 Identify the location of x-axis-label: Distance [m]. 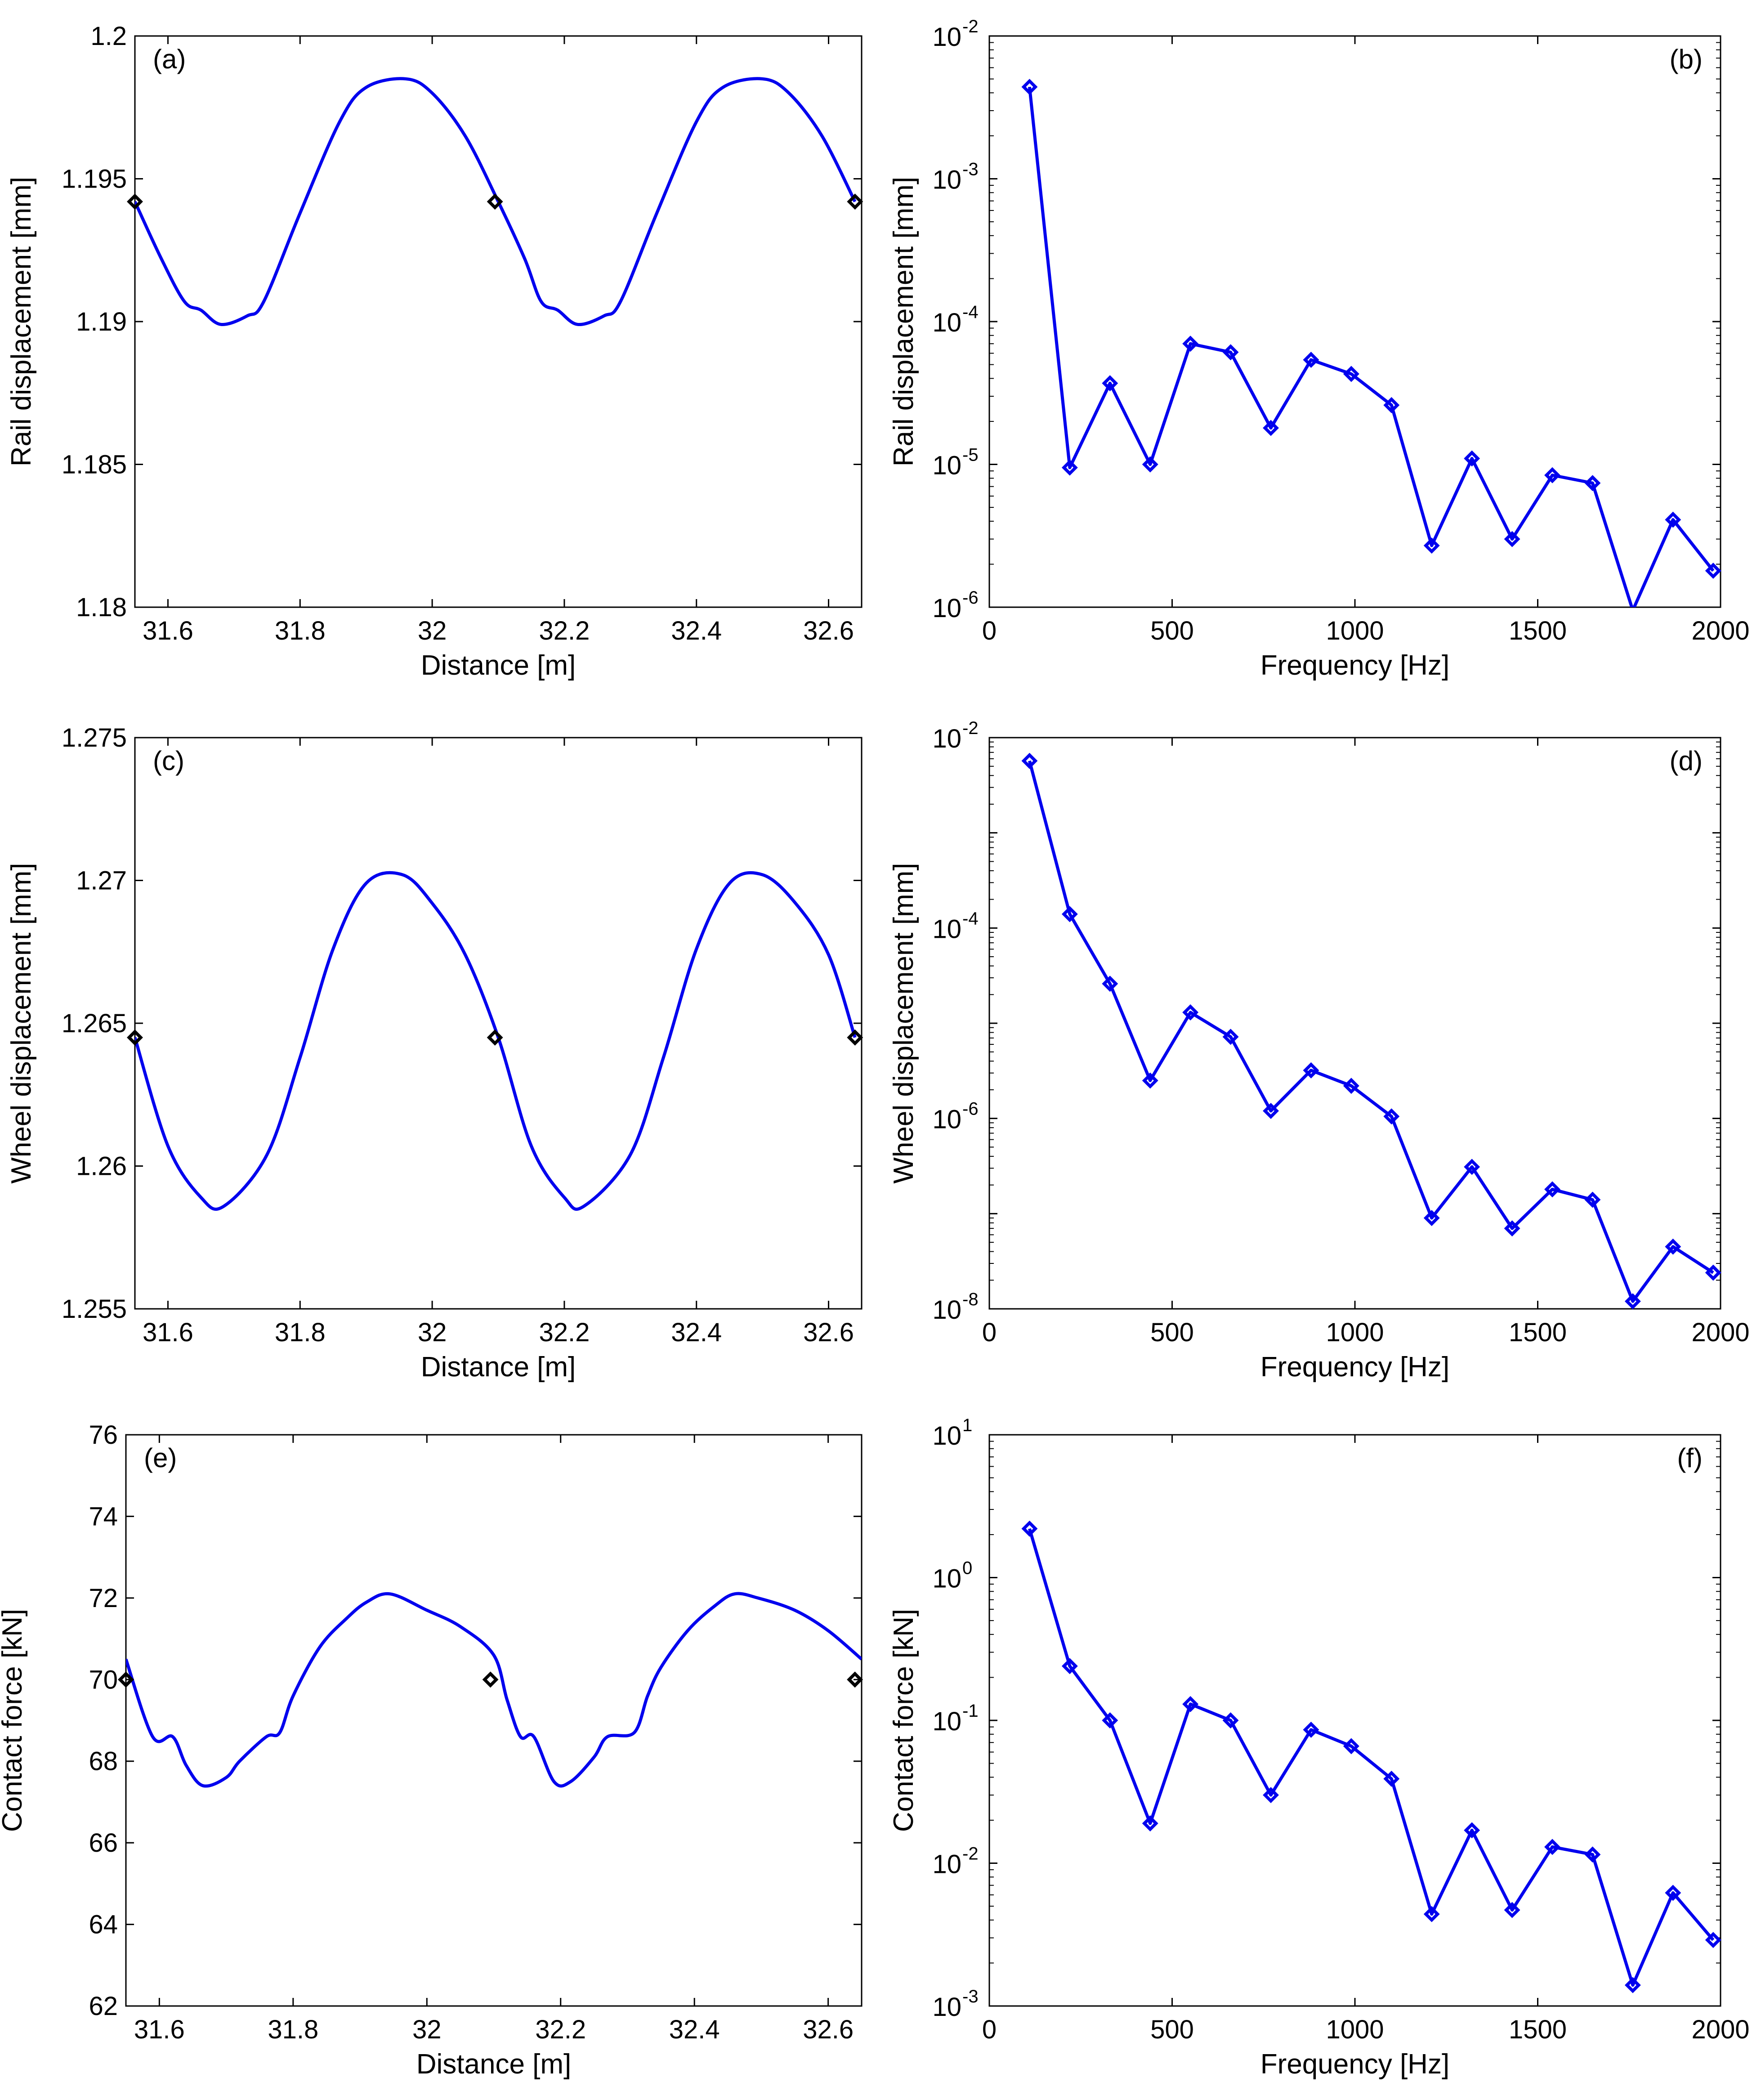
(494, 2064).